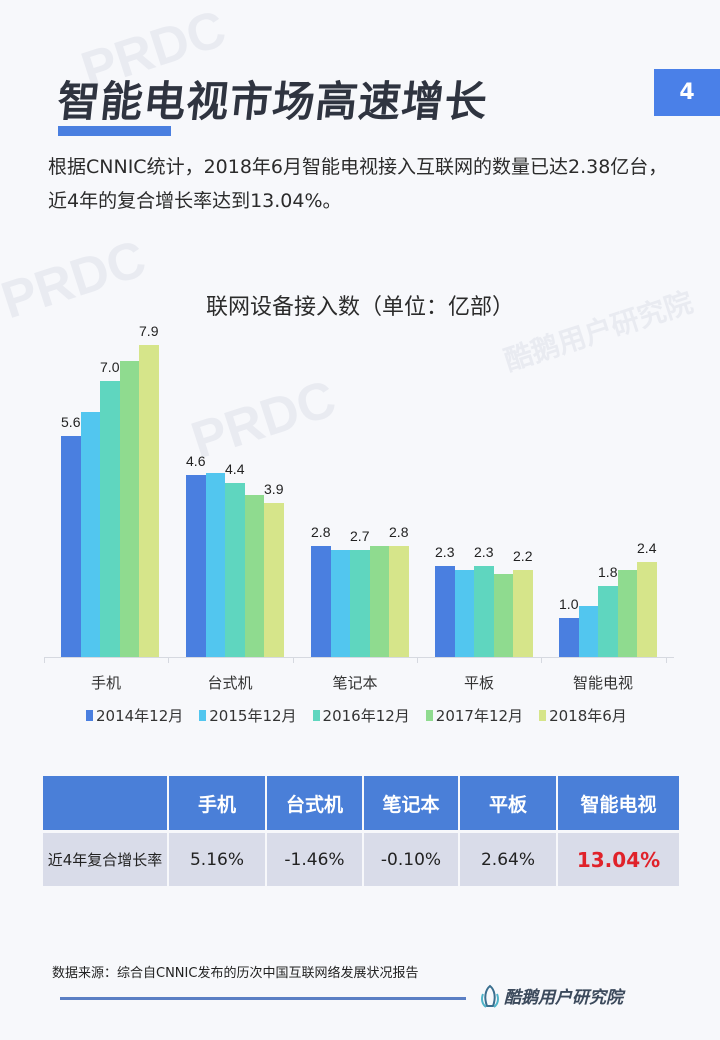 The width and height of the screenshot is (720, 1040). Describe the element at coordinates (274, 488) in the screenshot. I see `bar-value-label: 3.9` at that location.